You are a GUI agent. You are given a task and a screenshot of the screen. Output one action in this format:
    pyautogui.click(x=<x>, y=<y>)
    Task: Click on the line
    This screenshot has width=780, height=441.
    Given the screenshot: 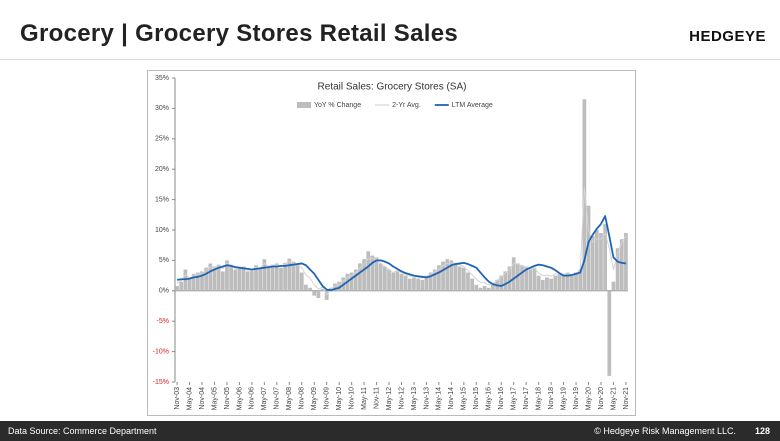 What is the action you would take?
    pyautogui.click(x=401, y=253)
    